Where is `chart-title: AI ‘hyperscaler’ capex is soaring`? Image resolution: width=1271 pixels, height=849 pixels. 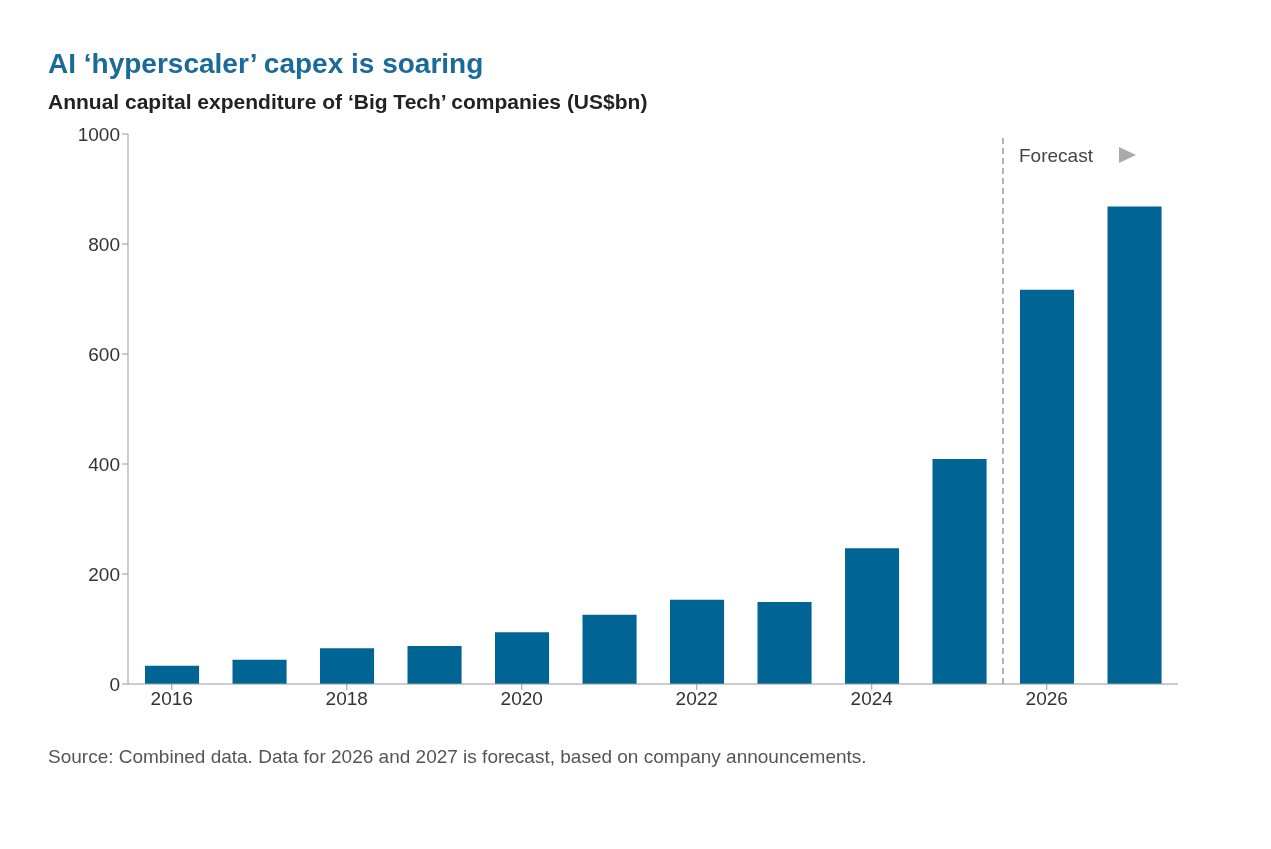 chart-title: AI ‘hyperscaler’ capex is soaring is located at coordinates (266, 64).